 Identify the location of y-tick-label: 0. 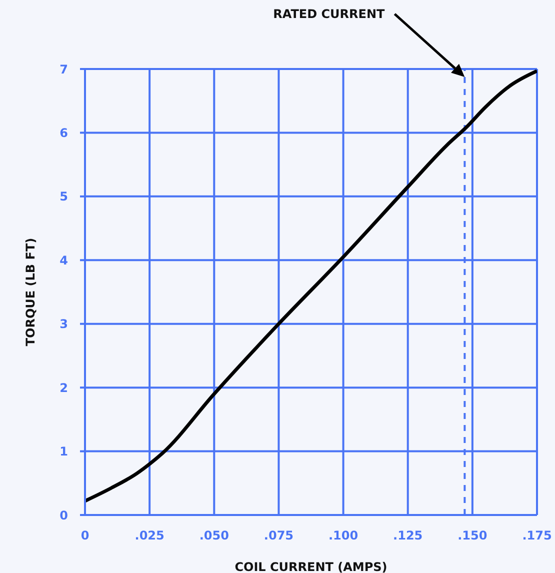
(64, 515).